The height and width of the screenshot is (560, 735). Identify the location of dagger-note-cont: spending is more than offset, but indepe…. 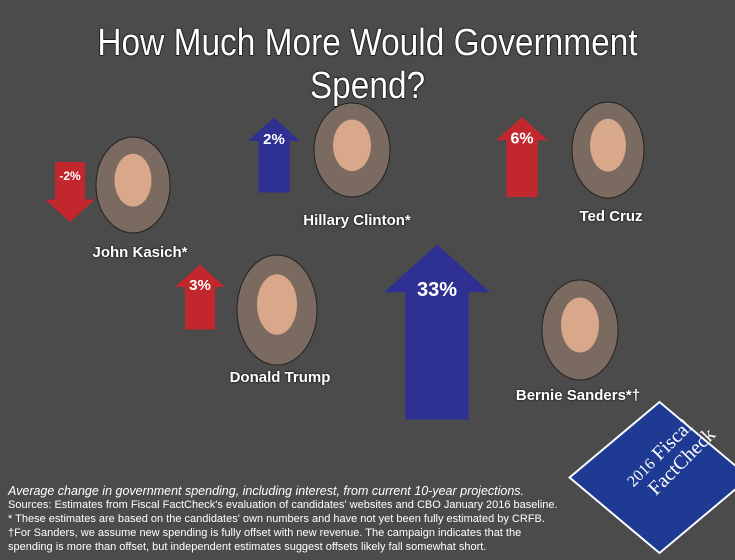
(247, 547).